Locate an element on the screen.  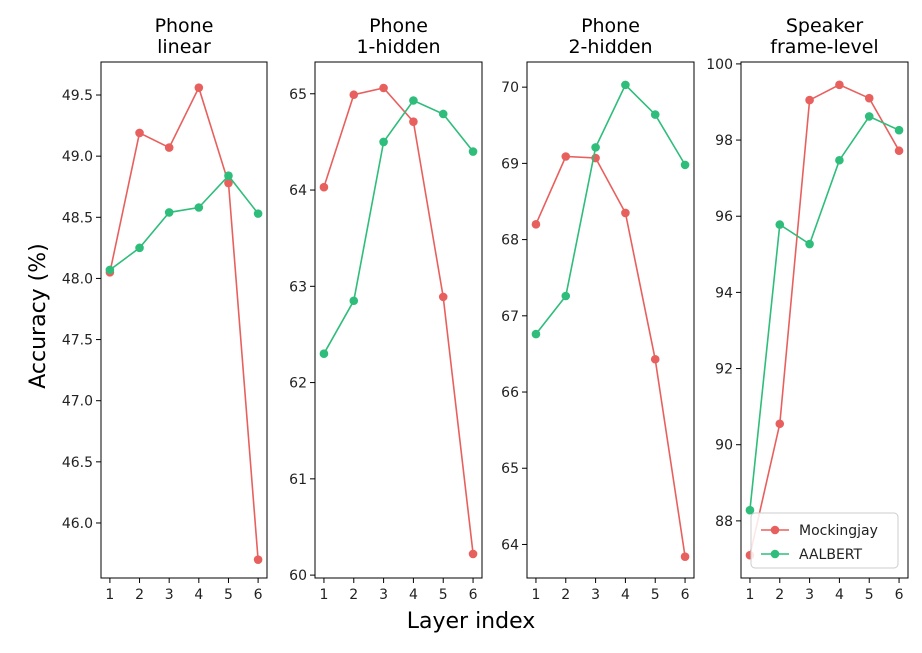
y-tick-label: 47.5 is located at coordinates (77, 341).